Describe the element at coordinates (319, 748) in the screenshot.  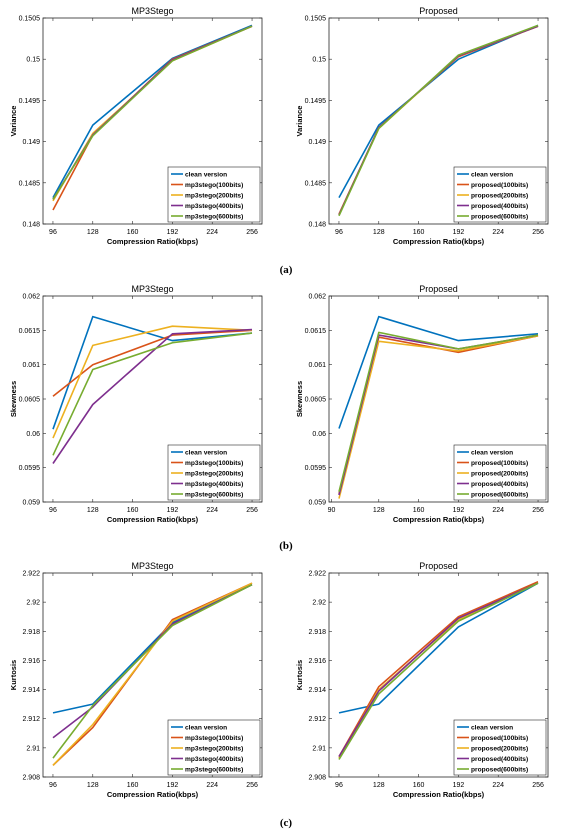
I see `y-tick-label: 2.91` at that location.